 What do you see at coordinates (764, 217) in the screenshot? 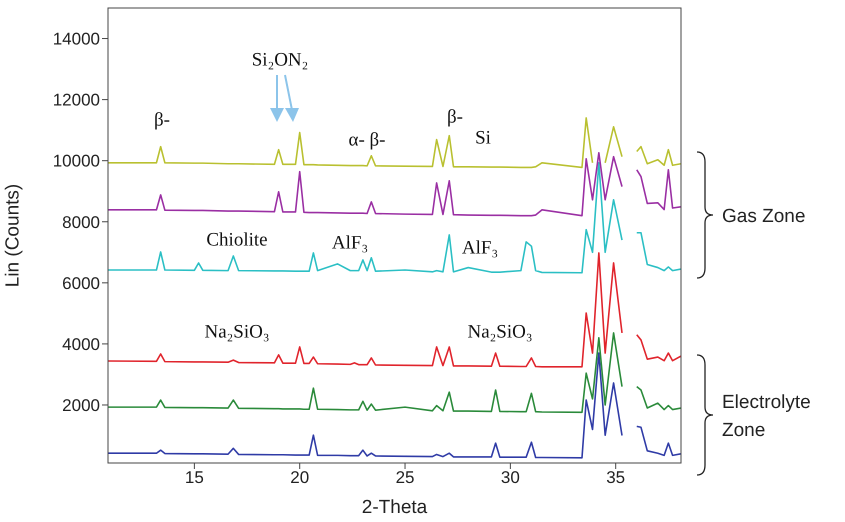
I see `text: Gas Zone` at bounding box center [764, 217].